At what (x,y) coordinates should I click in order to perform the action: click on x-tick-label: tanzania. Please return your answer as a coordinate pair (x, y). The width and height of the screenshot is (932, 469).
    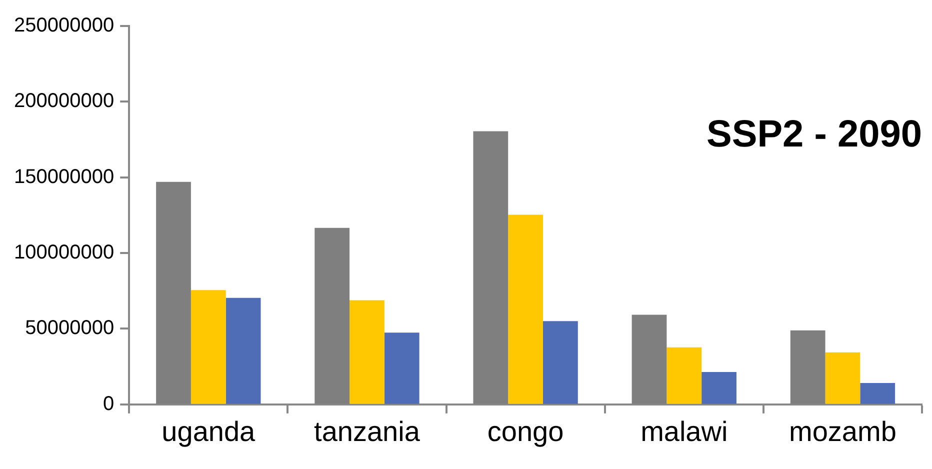
    Looking at the image, I should click on (367, 431).